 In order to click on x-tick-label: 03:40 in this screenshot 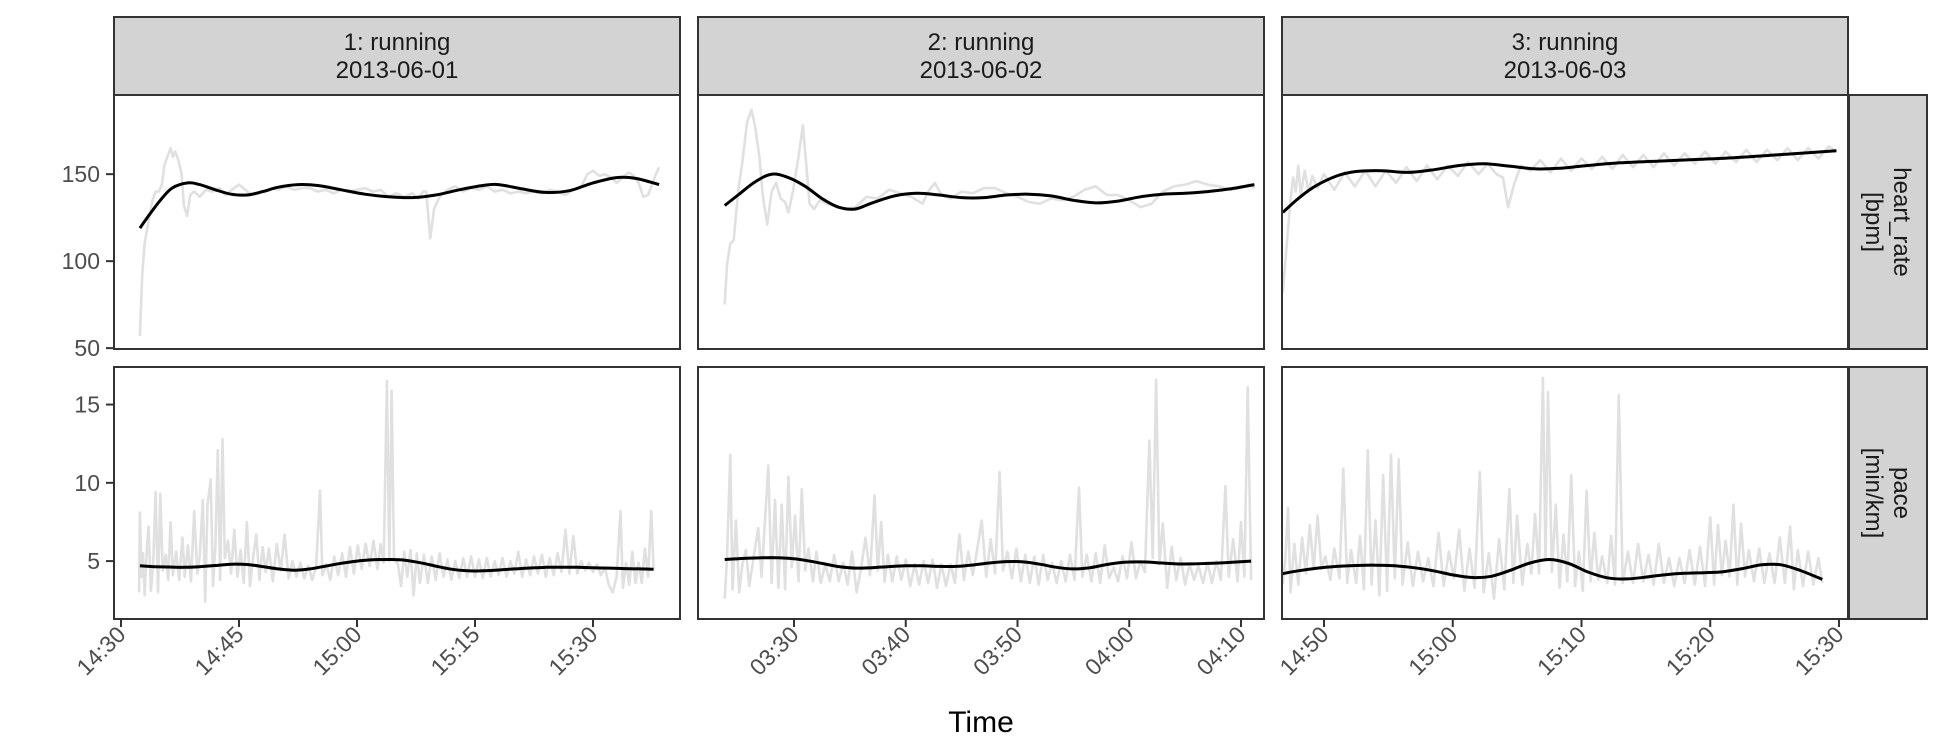, I will do `click(885, 650)`.